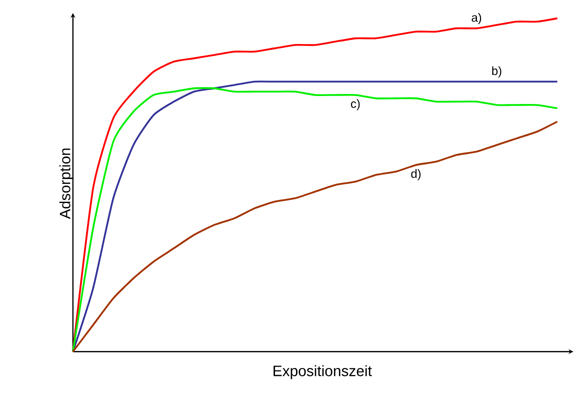 This screenshot has height=405, width=574. I want to click on series-label: c), so click(355, 105).